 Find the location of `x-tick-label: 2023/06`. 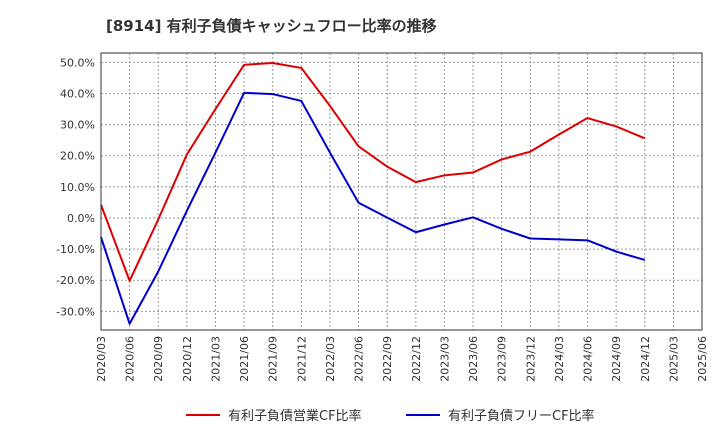

x-tick-label: 2023/06 is located at coordinates (473, 359).